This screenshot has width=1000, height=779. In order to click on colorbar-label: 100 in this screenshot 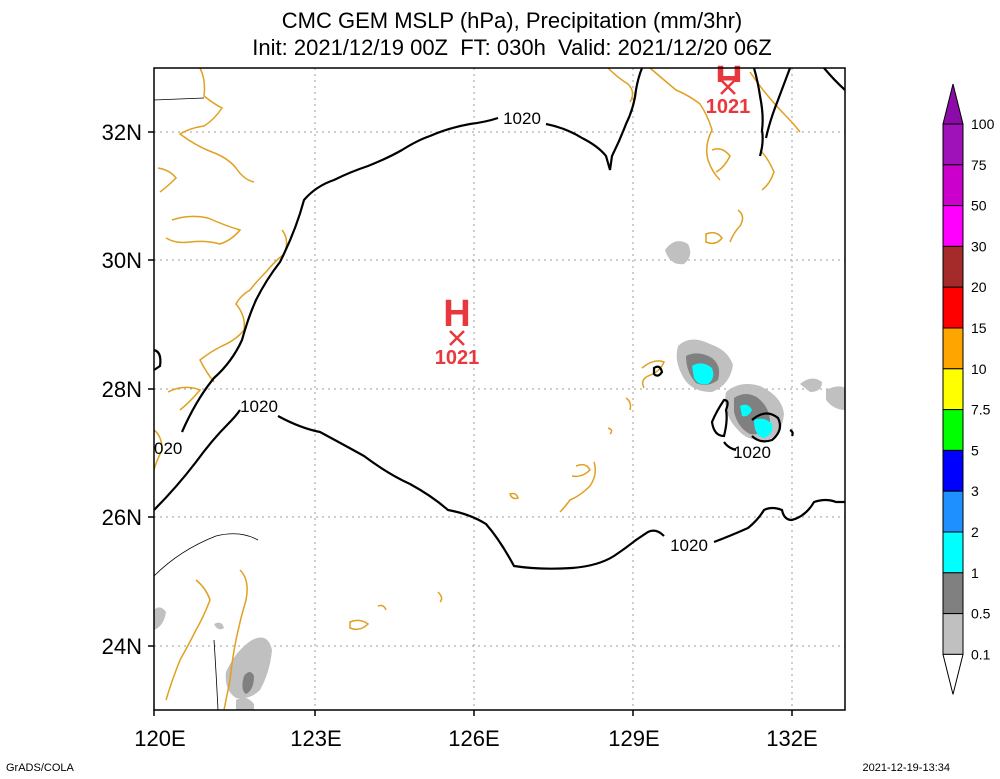, I will do `click(983, 124)`.